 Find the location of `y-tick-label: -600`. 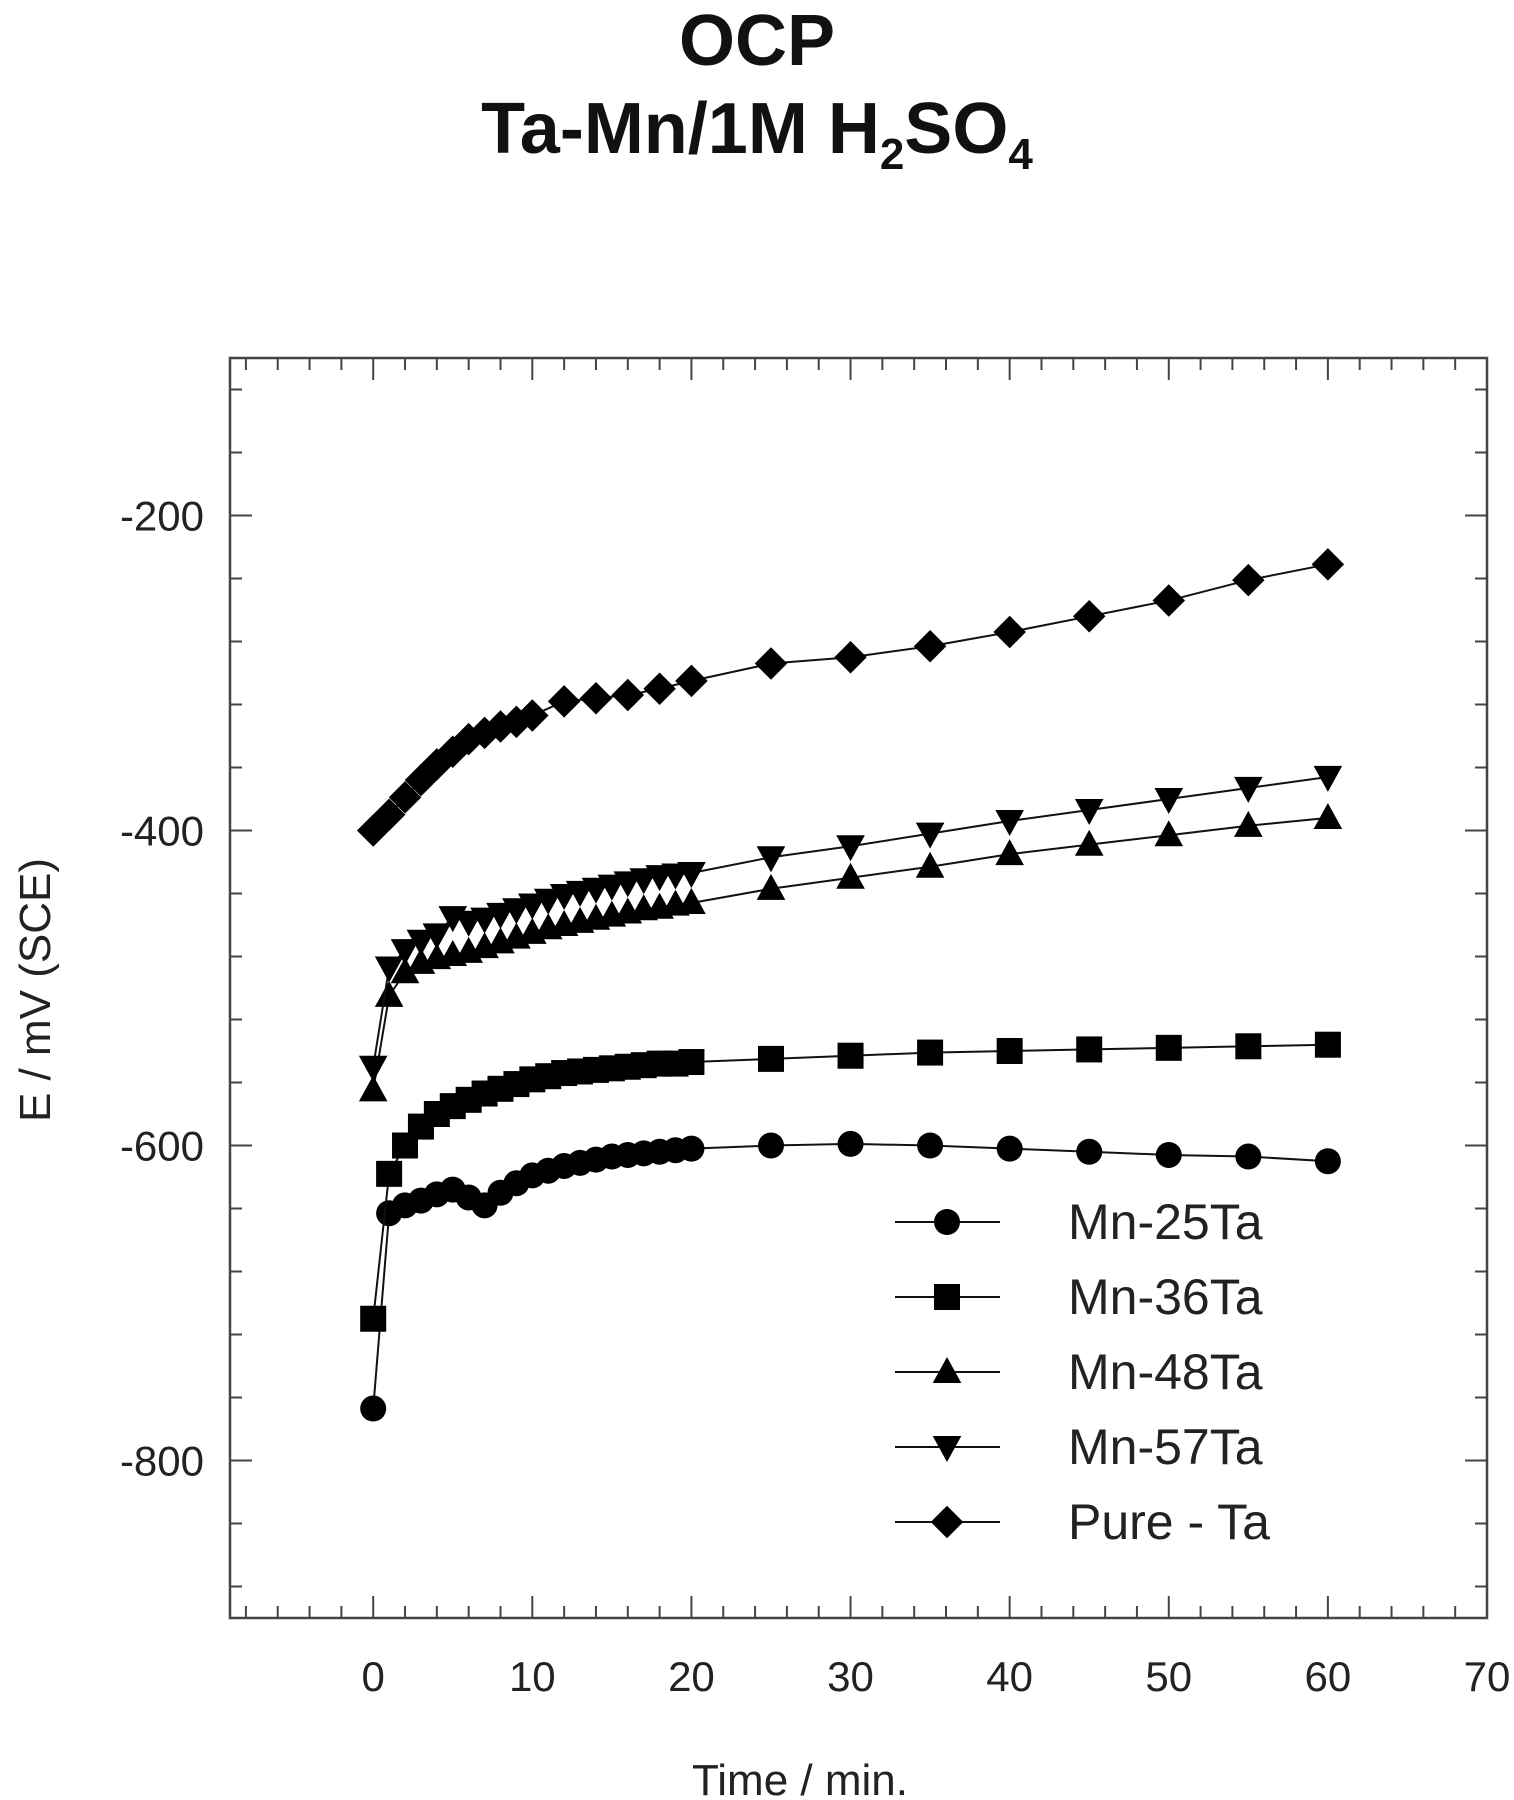

y-tick-label: -600 is located at coordinates (162, 1146).